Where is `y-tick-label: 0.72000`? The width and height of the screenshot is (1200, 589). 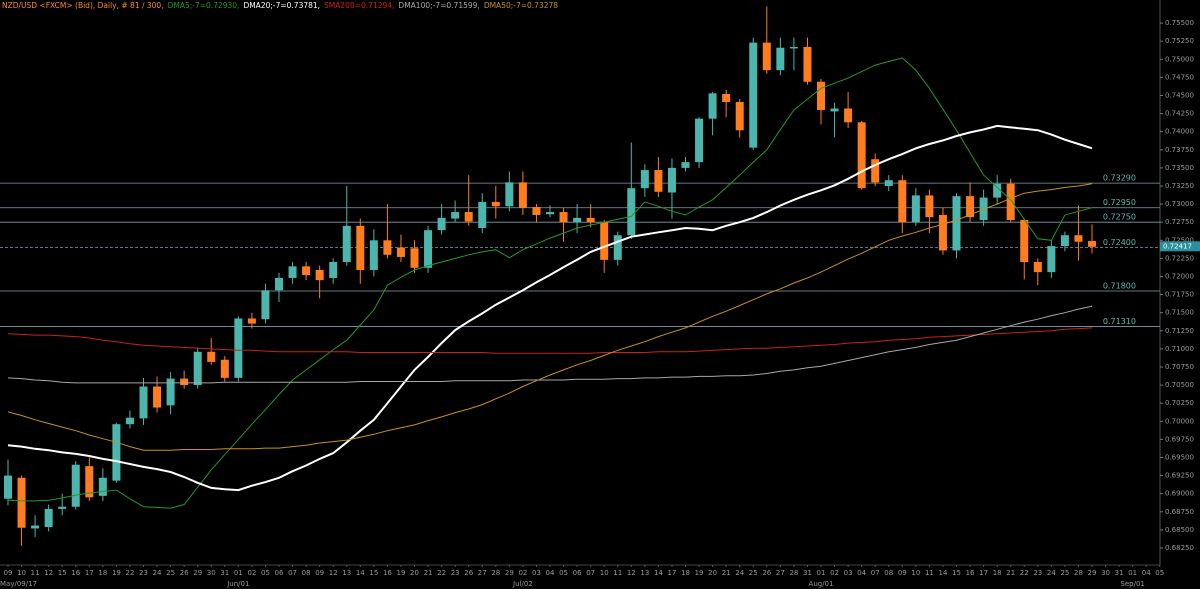 y-tick-label: 0.72000 is located at coordinates (1179, 276).